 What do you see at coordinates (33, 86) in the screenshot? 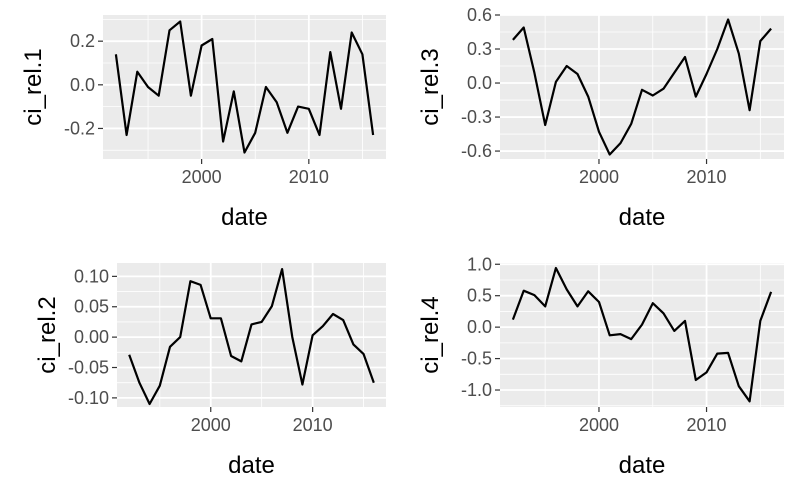
I see `y-axis-title: ci_rel.1` at bounding box center [33, 86].